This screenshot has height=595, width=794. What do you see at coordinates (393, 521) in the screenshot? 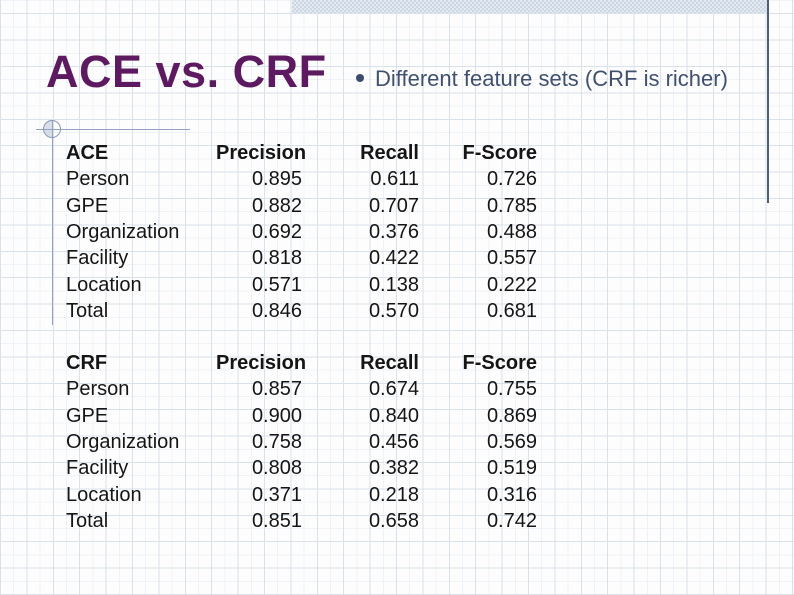
I see `table-cell: 0.658` at bounding box center [393, 521].